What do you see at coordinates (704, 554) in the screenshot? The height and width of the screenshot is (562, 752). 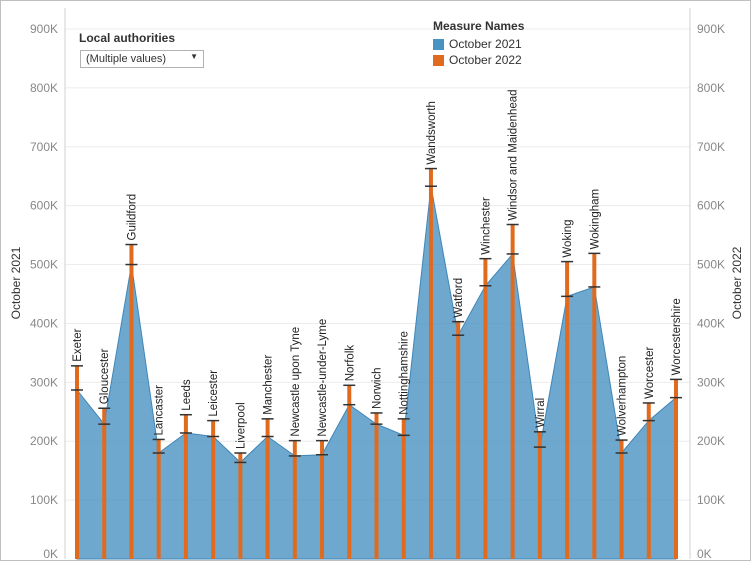 I see `y-tick-label-right: 0K` at bounding box center [704, 554].